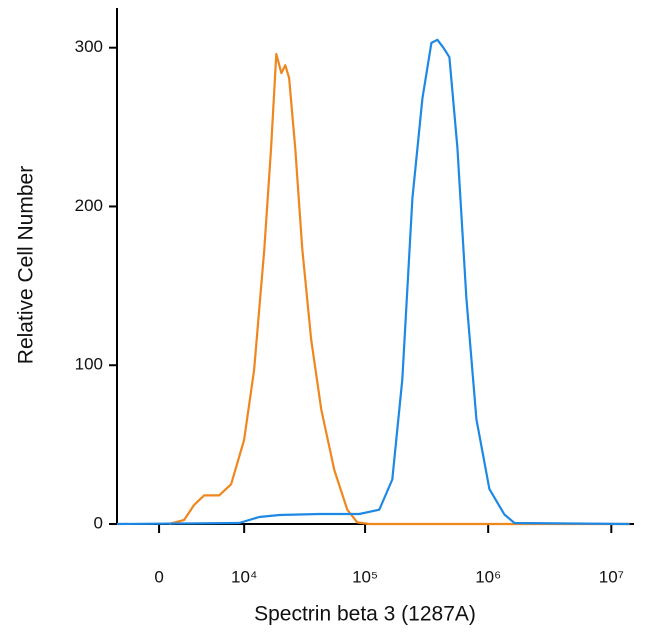 This screenshot has height=640, width=650. Describe the element at coordinates (98, 522) in the screenshot. I see `y-tick-label: 0` at that location.